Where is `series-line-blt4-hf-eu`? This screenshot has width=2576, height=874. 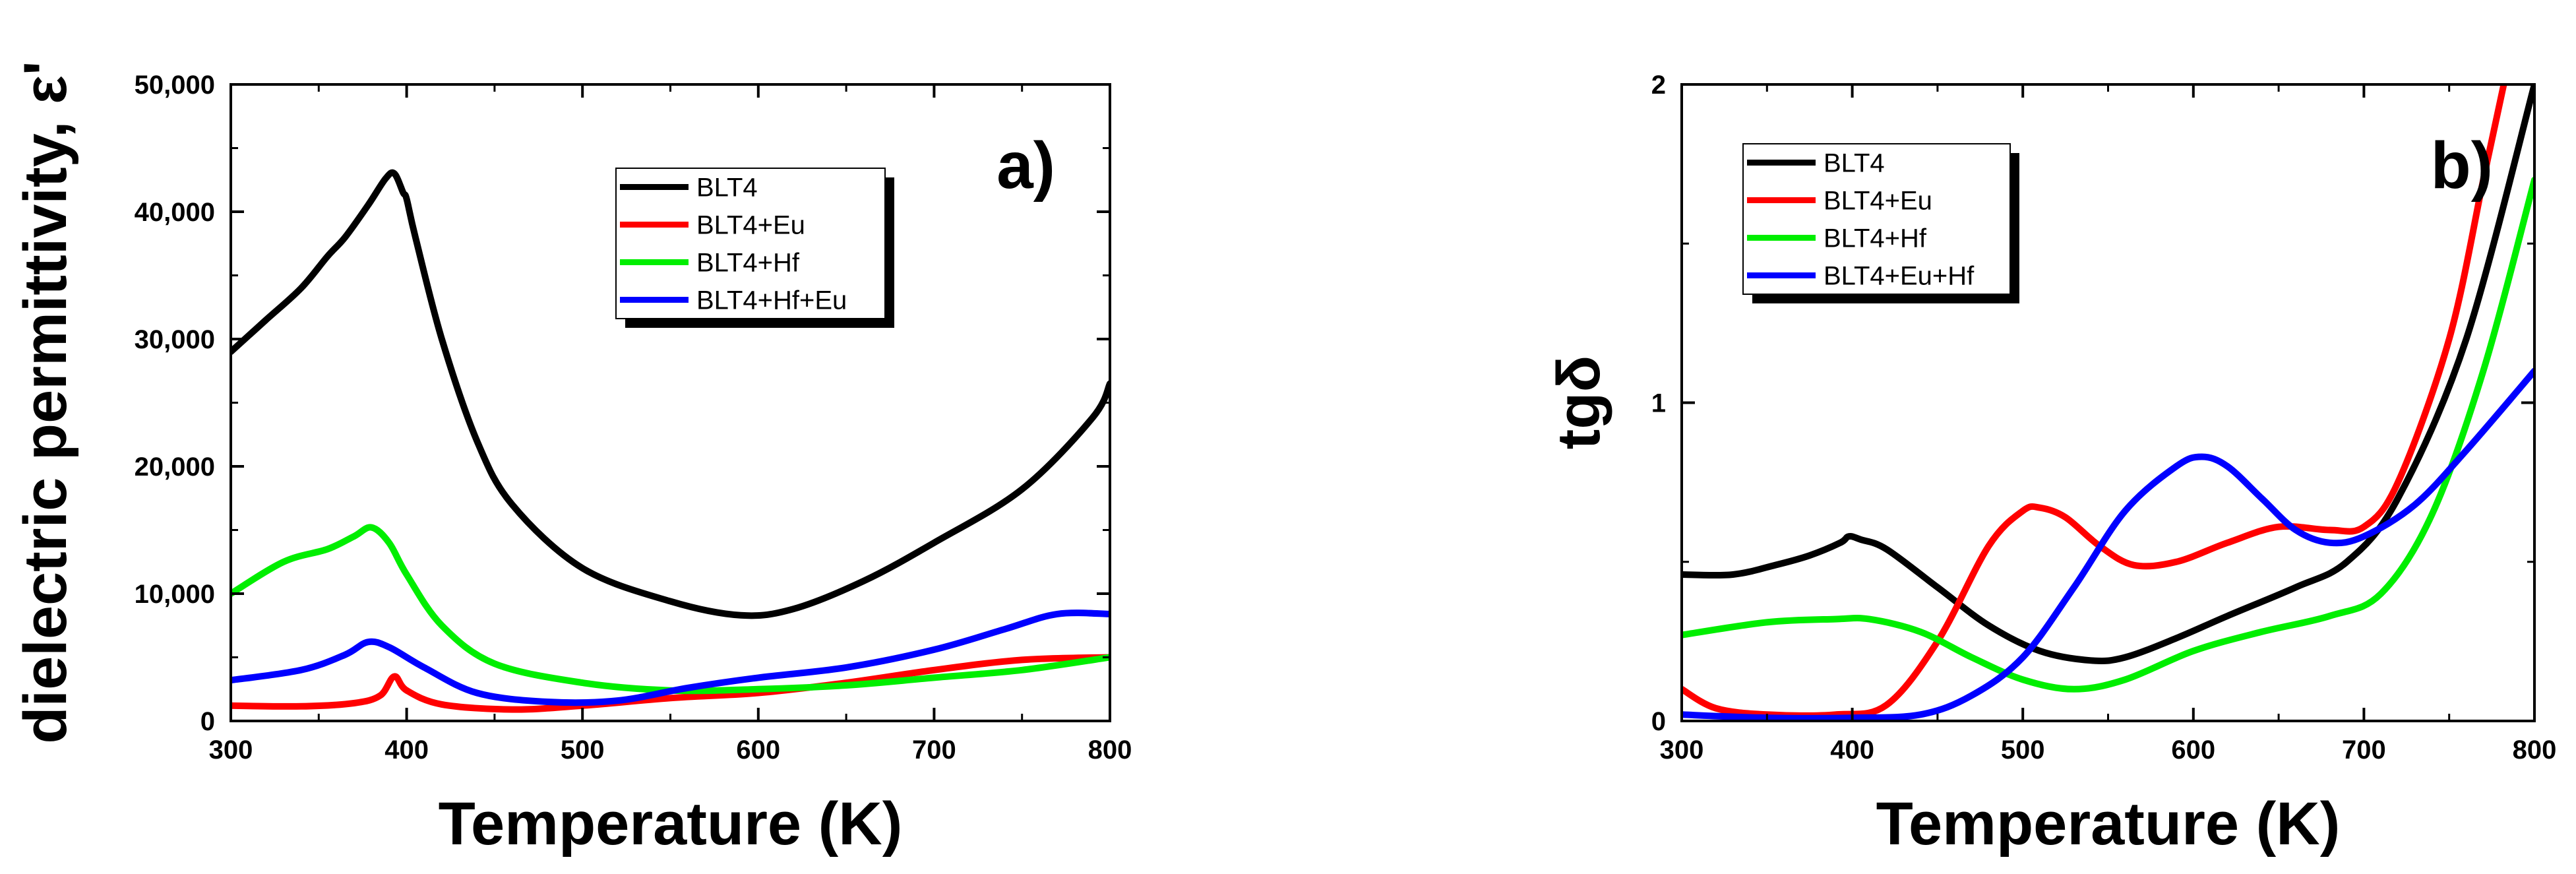 series-line-blt4-hf-eu is located at coordinates (670, 657).